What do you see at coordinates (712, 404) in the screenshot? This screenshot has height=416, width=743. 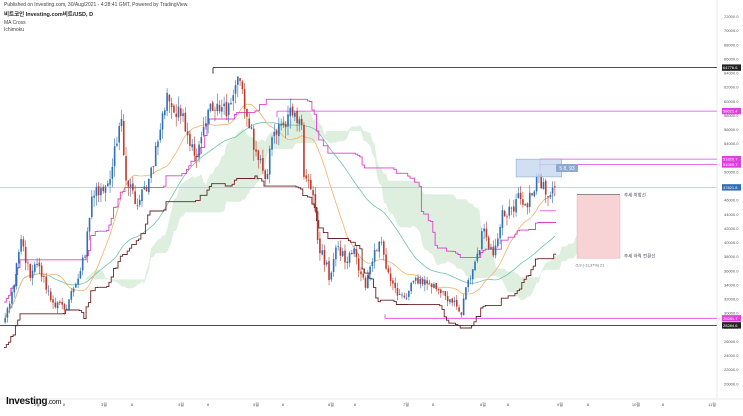 I see `time-tick-label: 11월` at bounding box center [712, 404].